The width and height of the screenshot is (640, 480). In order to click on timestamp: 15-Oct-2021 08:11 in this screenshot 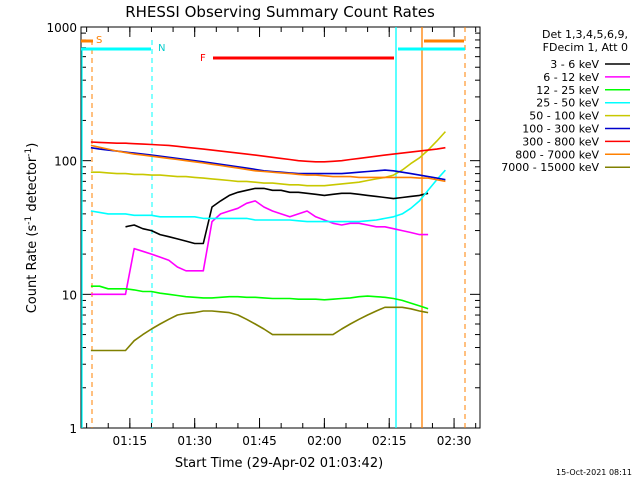, I will do `click(594, 472)`.